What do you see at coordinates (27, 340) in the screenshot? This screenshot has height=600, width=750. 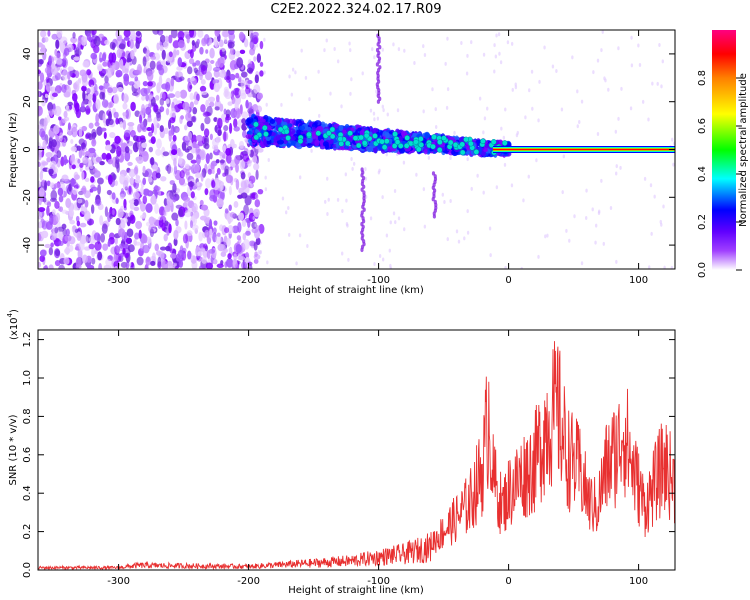 I see `snr-y-tick-label: 1.2` at bounding box center [27, 340].